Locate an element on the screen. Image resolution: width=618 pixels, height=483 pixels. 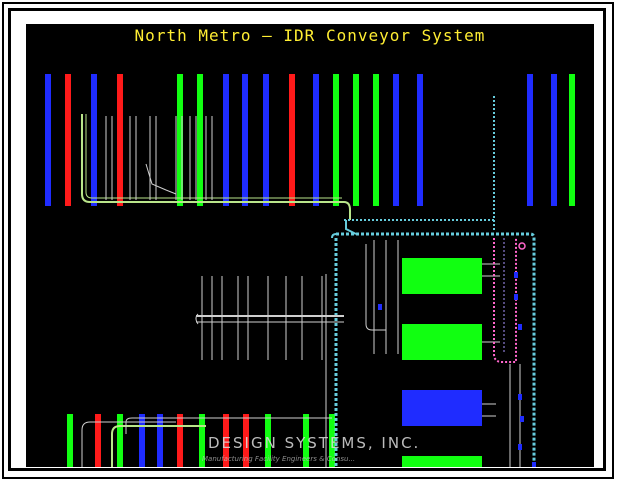
return-conveyor is located at coordinates (505, 300).